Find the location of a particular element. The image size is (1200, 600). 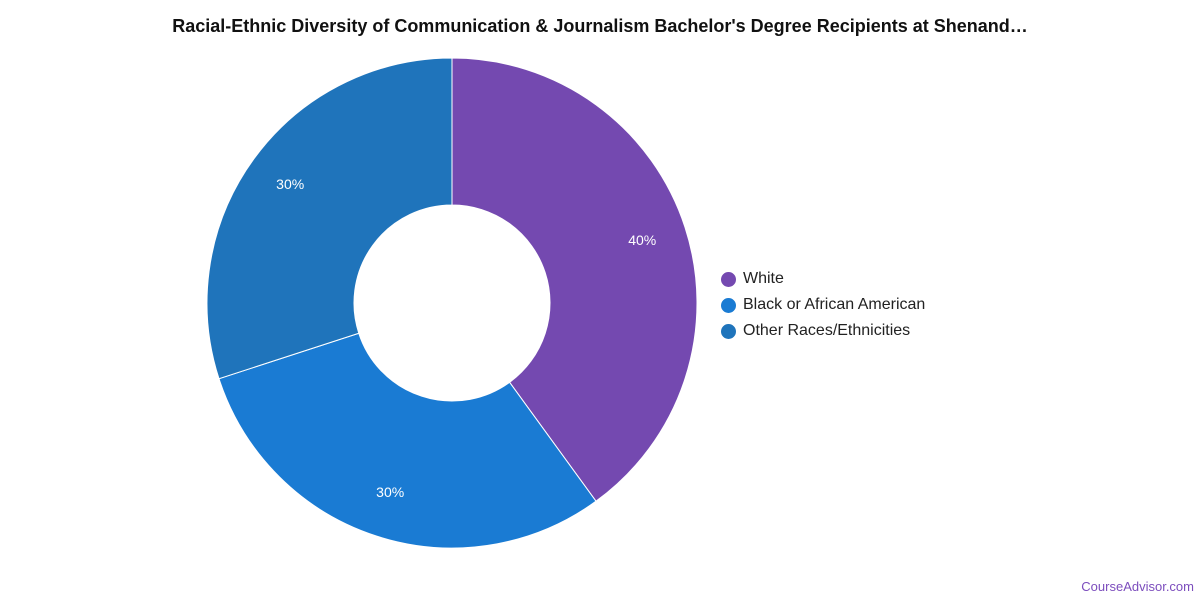

legend-marker-white is located at coordinates (728, 279).